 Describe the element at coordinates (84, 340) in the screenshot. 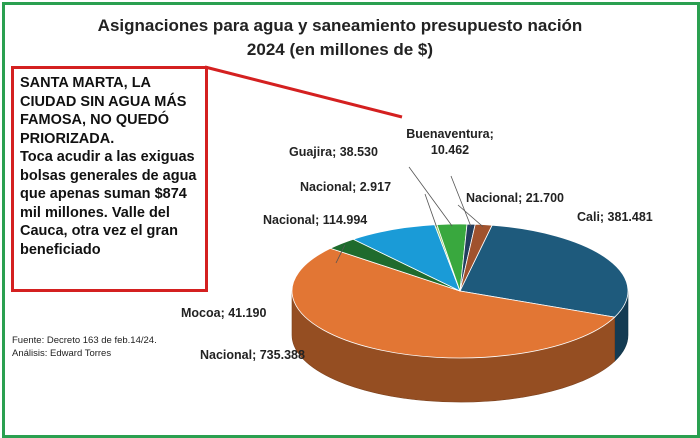

I see `source-line-1: Fuente: Decreto 163 de feb.14/24.` at that location.